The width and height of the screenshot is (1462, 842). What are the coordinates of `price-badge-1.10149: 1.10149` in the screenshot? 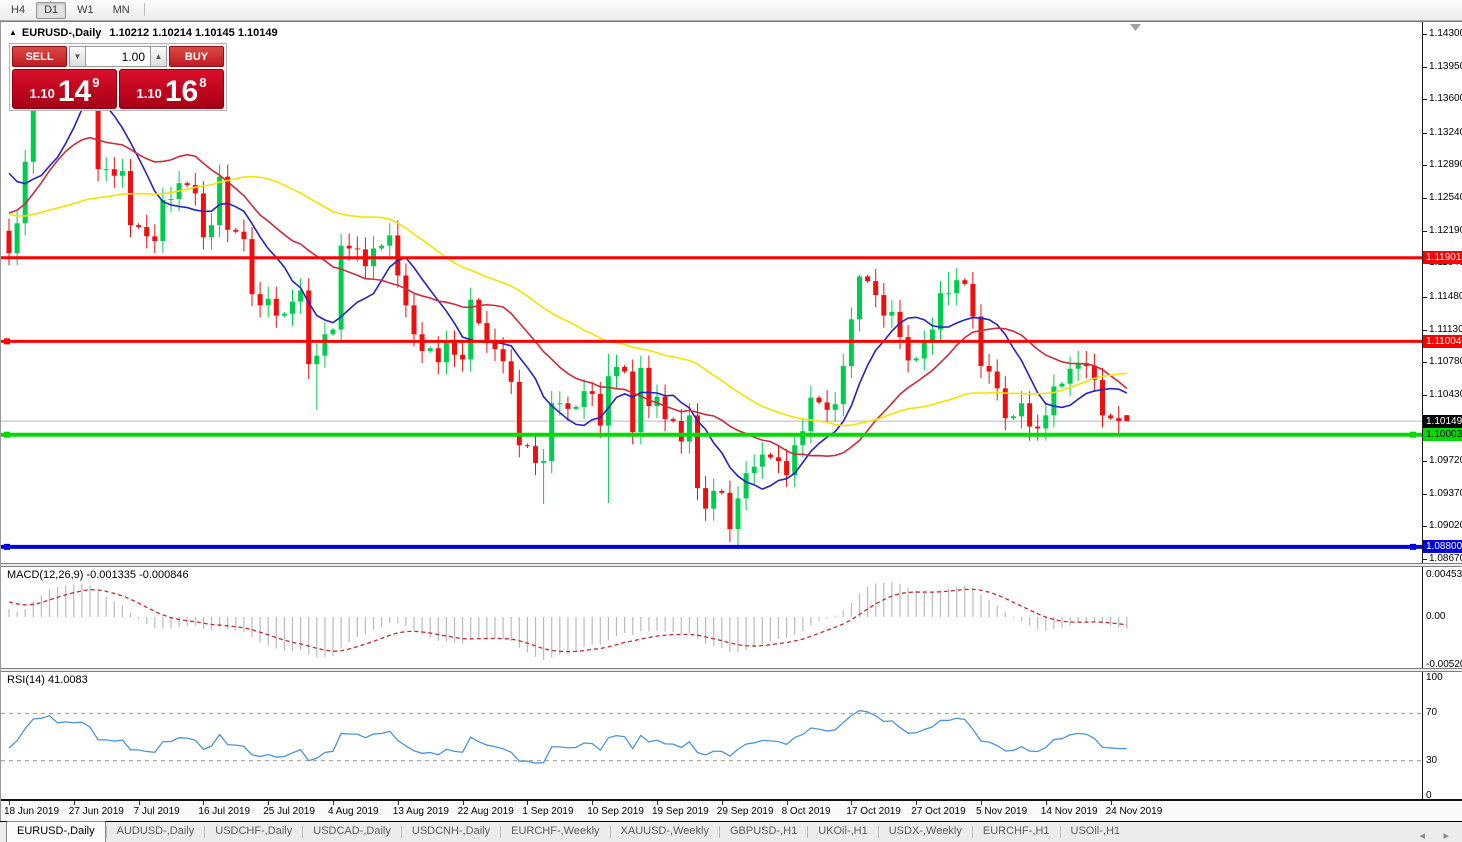 It's located at (1442, 421).